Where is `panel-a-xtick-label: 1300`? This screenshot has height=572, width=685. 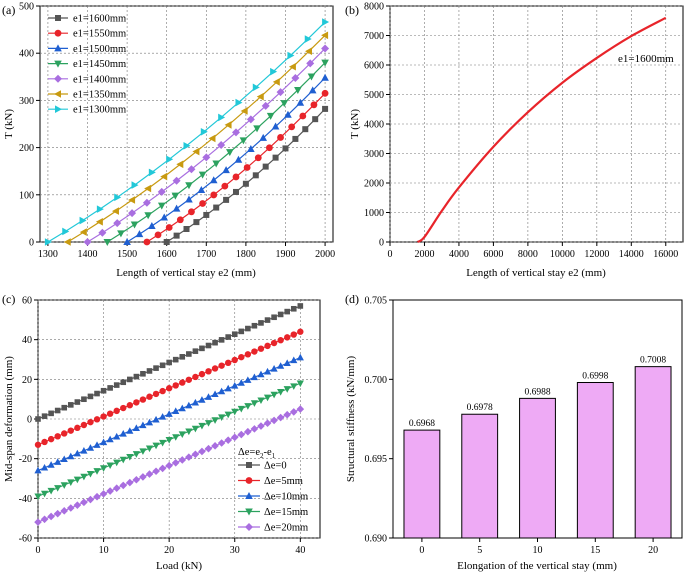
panel-a-xtick-label: 1300 is located at coordinates (48, 254).